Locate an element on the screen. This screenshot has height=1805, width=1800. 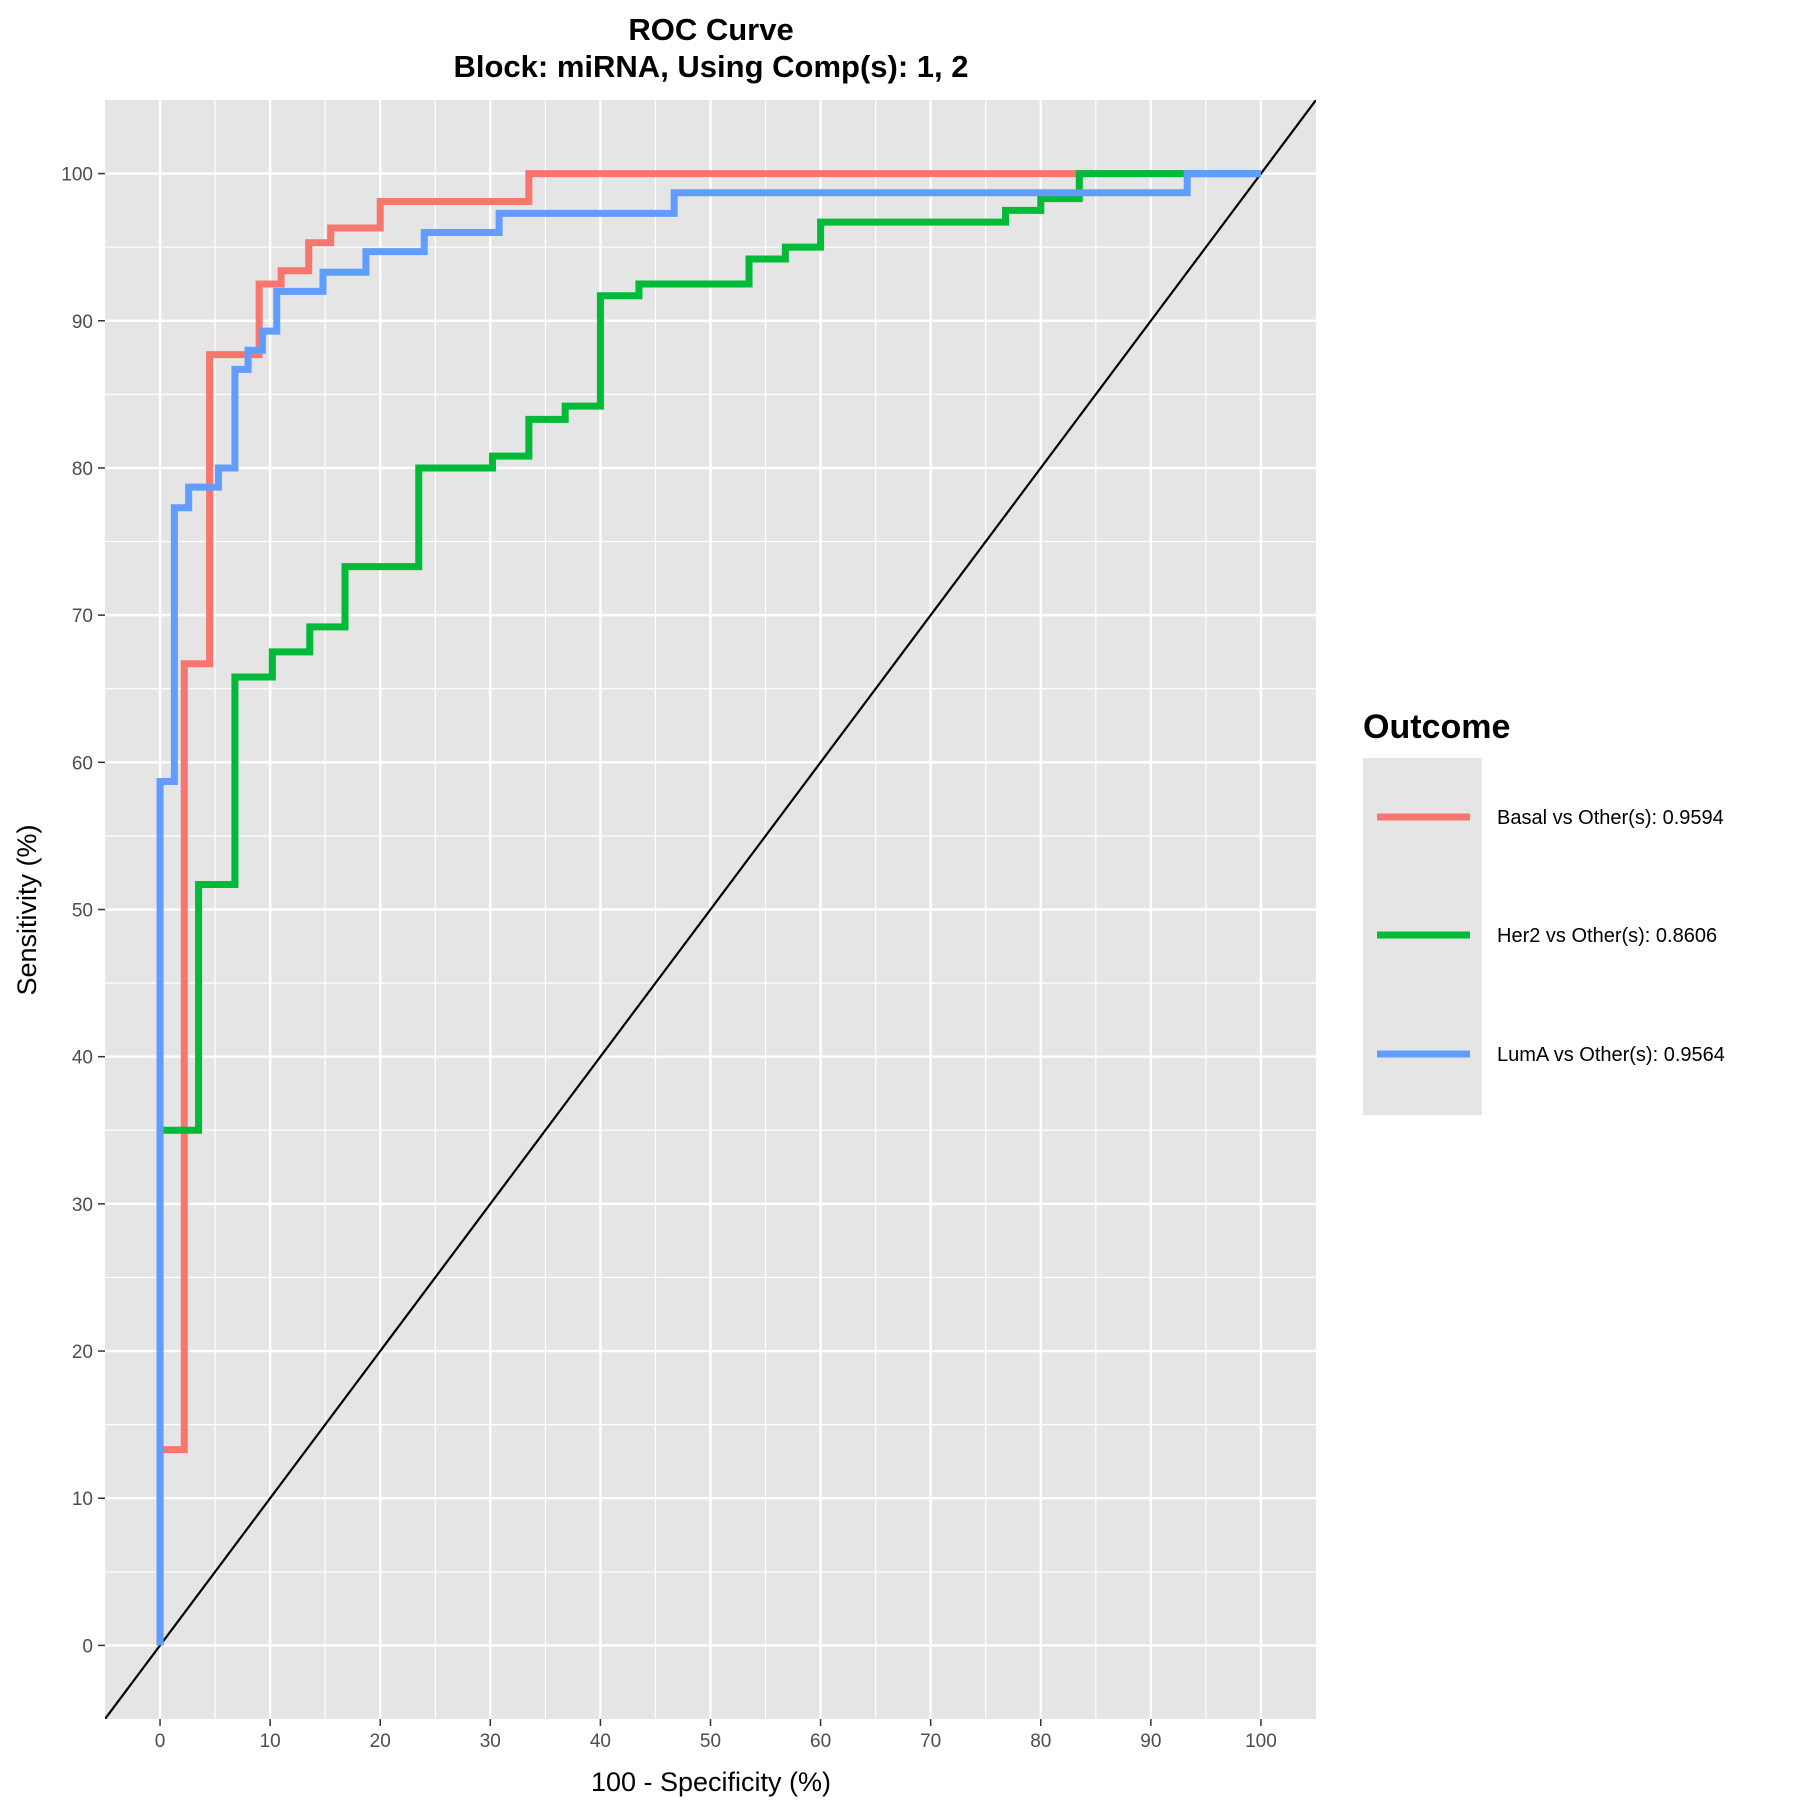
y-tick-label: 80 is located at coordinates (82, 469).